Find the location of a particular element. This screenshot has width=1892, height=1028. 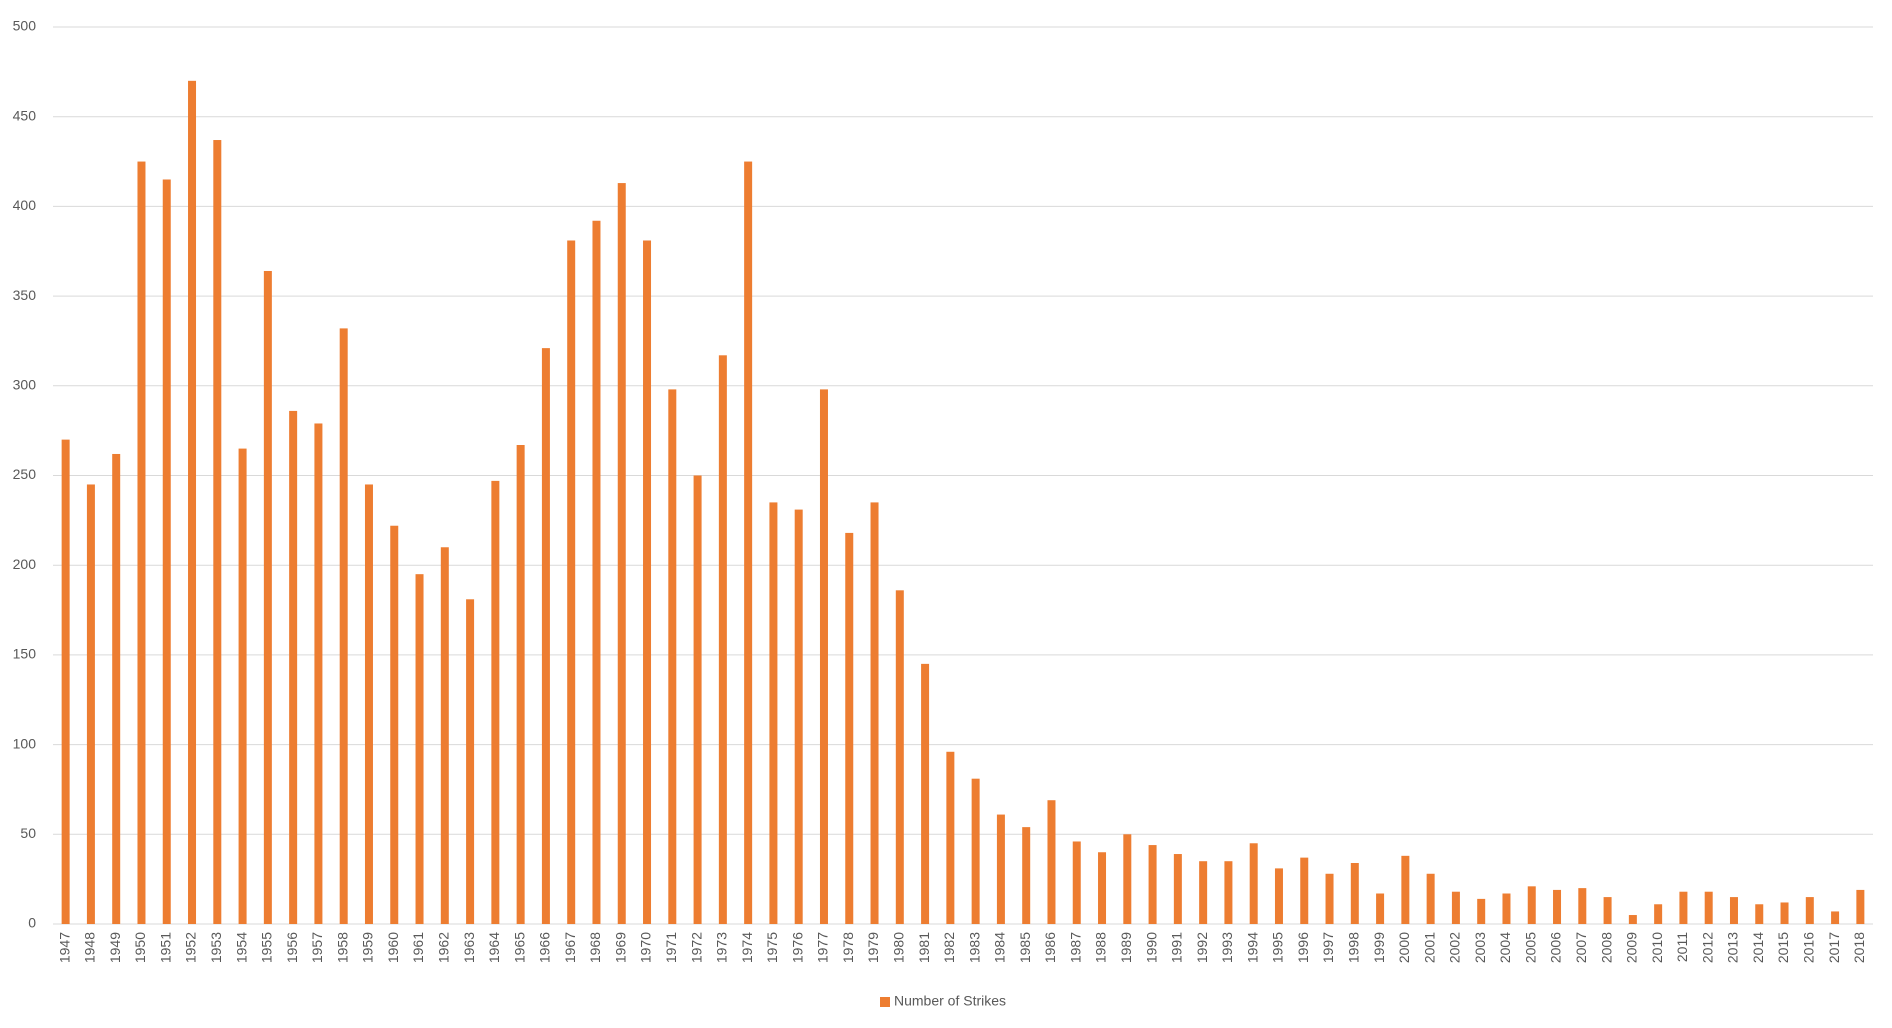

x-tick-label: 2012 is located at coordinates (1707, 947).